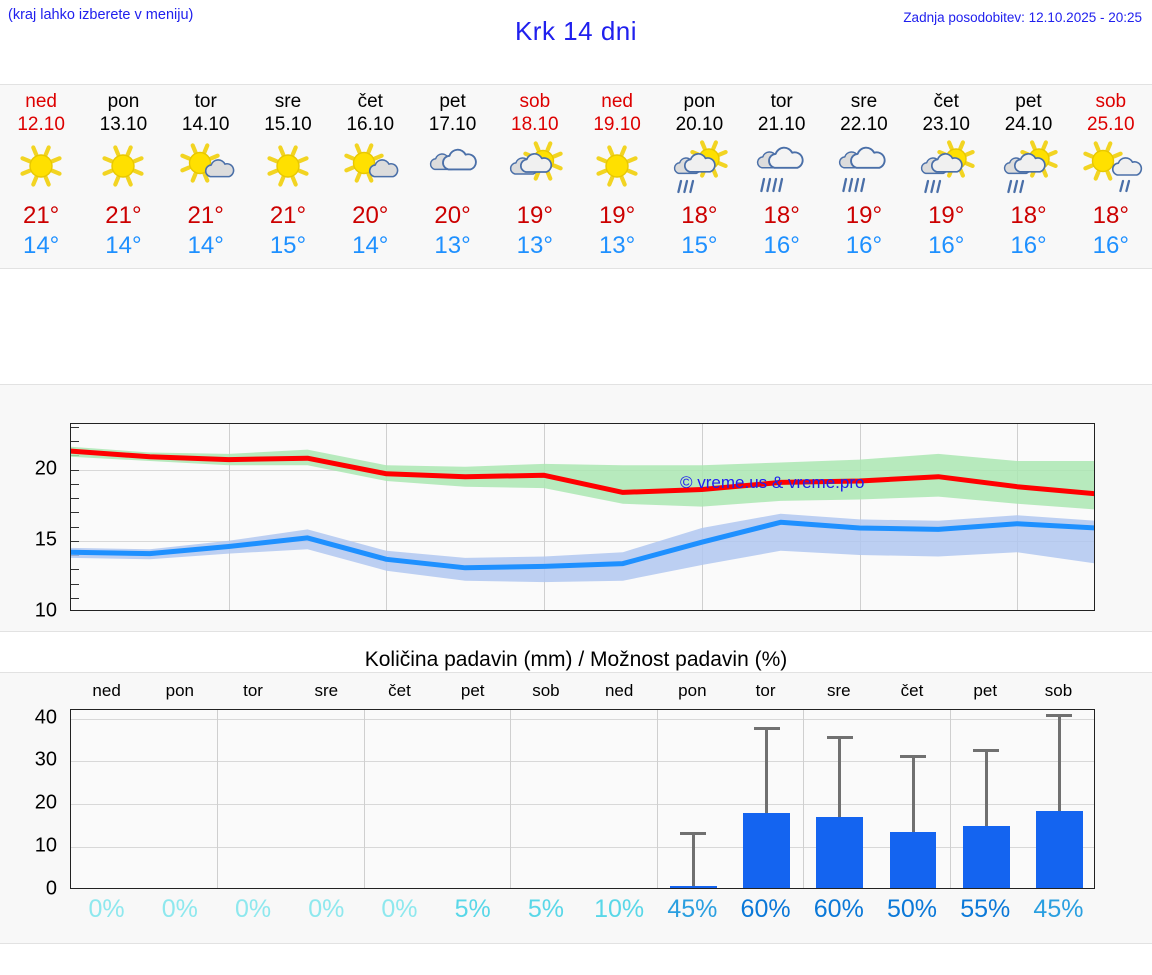 The image size is (1152, 975). Describe the element at coordinates (370, 124) in the screenshot. I see `day-date: 16.10` at that location.